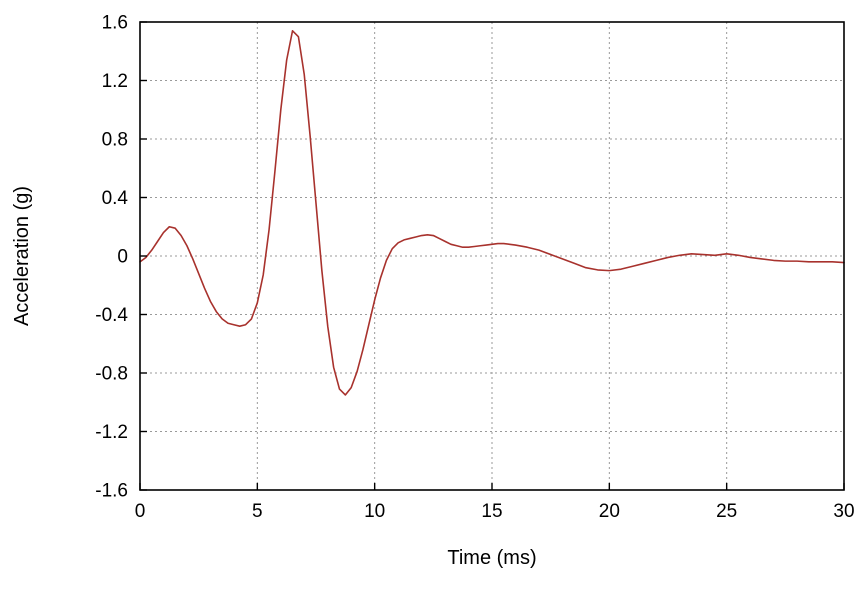 This screenshot has width=864, height=592. I want to click on x-axis-title: Time (ms), so click(491, 558).